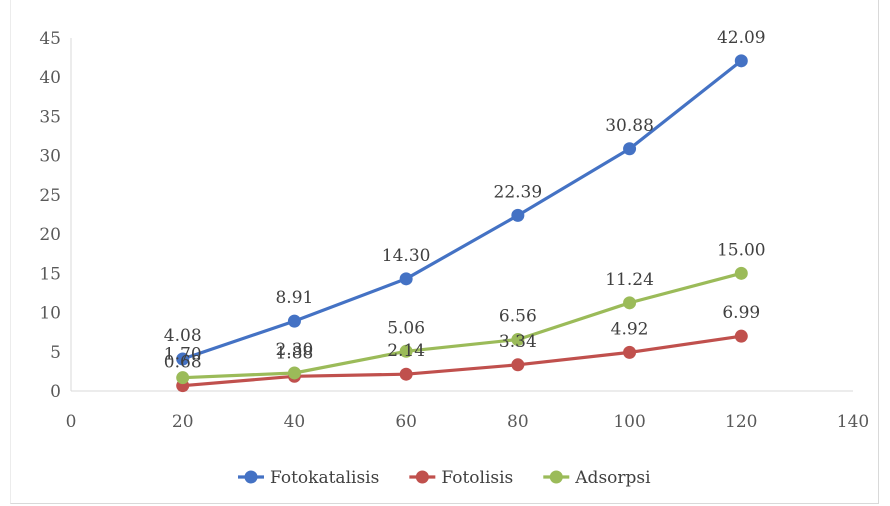 The image size is (890, 506). What do you see at coordinates (518, 192) in the screenshot?
I see `data-label-fotokatalisis: 22.39` at bounding box center [518, 192].